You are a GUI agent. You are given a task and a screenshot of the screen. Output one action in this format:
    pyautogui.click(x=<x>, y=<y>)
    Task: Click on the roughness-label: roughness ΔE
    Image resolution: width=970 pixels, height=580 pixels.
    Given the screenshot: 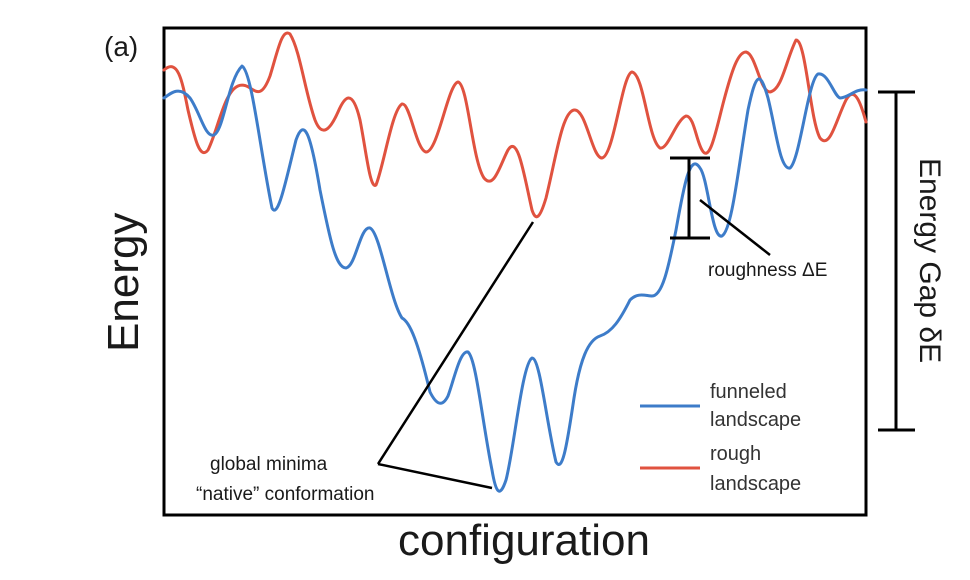 What is the action you would take?
    pyautogui.click(x=767, y=270)
    